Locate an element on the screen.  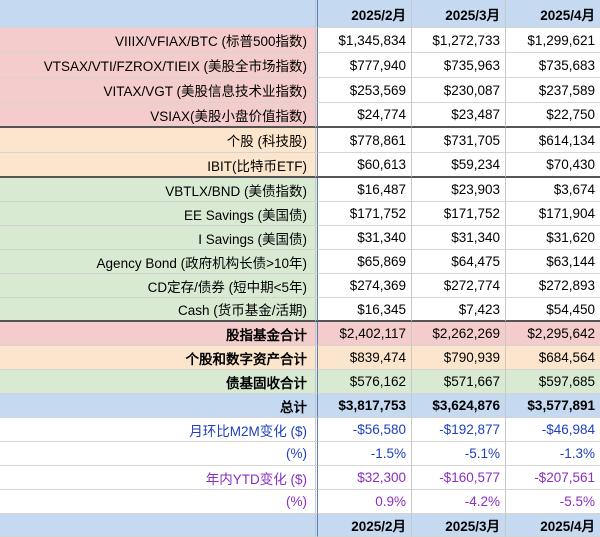
header-label-cell is located at coordinates (158, 14).